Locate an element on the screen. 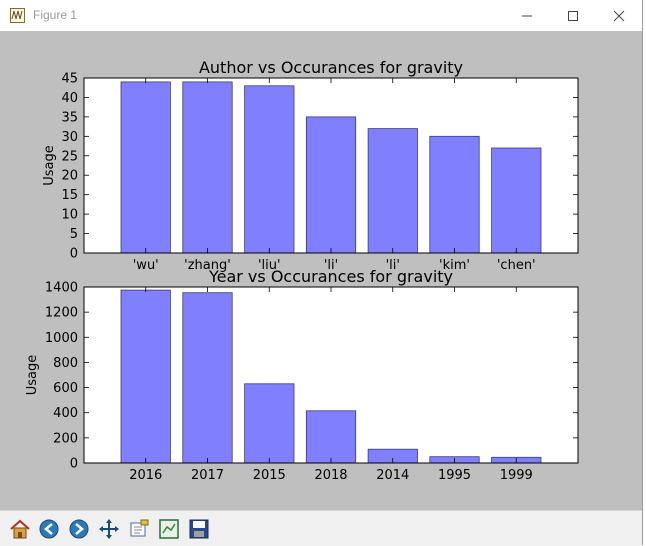  maximize-button is located at coordinates (573, 15).